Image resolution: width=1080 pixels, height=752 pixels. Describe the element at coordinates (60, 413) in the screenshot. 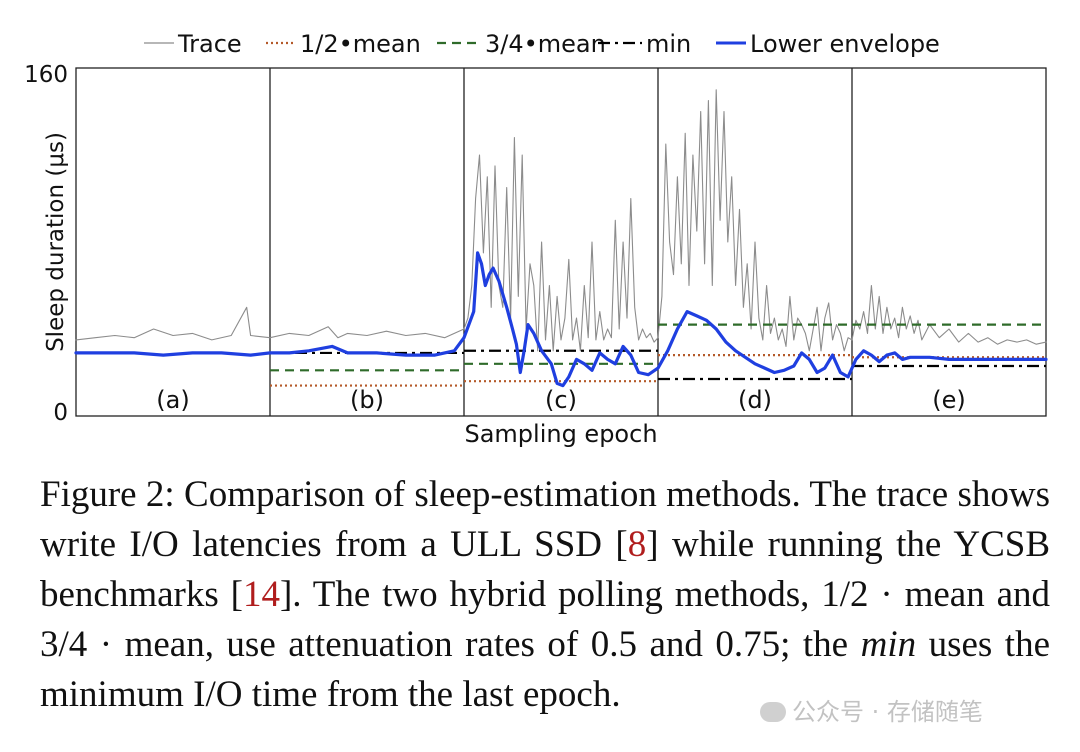

I see `y-tick-label: 0` at that location.